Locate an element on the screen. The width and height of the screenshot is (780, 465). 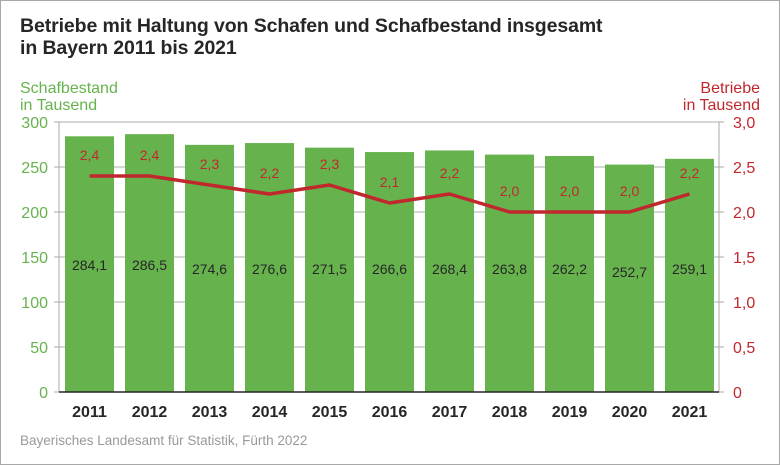
x-tick-label: 2014 is located at coordinates (270, 412).